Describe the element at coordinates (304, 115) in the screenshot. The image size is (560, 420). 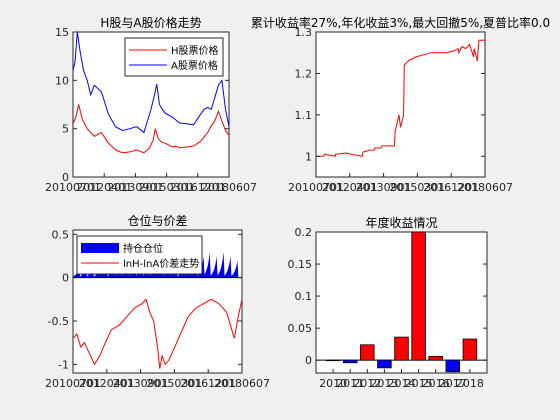
I see `cumulative-ytick-label: 1.1` at that location.